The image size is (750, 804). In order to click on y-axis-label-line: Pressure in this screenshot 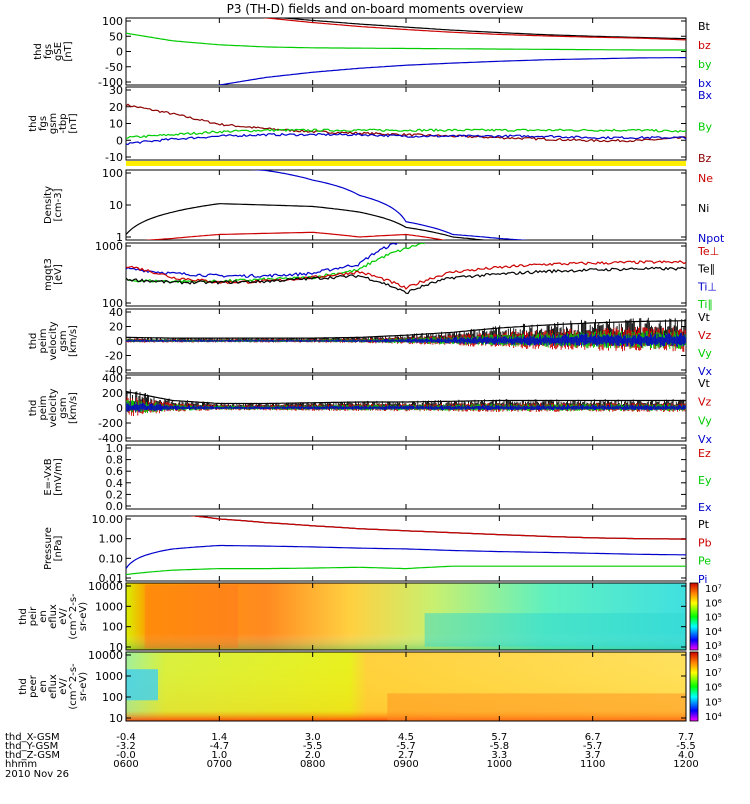, I will do `click(48, 548)`.